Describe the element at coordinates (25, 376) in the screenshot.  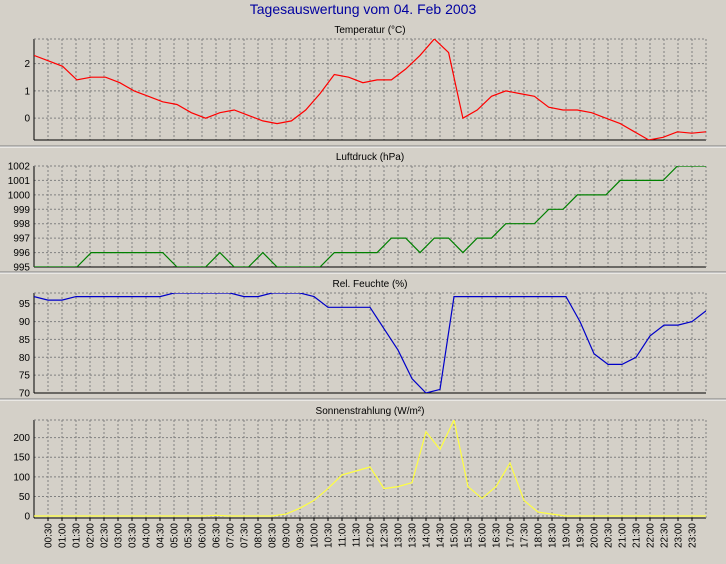
I see `y-tick-label: 75` at that location.